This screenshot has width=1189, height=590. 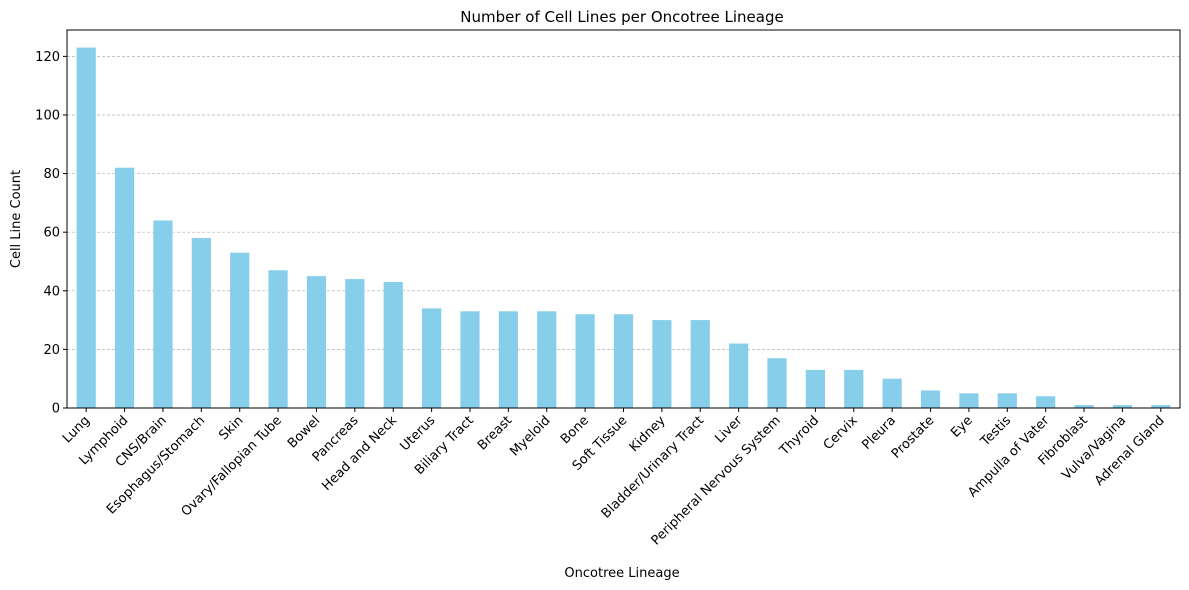 What do you see at coordinates (47, 115) in the screenshot?
I see `y-tick-label: 100` at bounding box center [47, 115].